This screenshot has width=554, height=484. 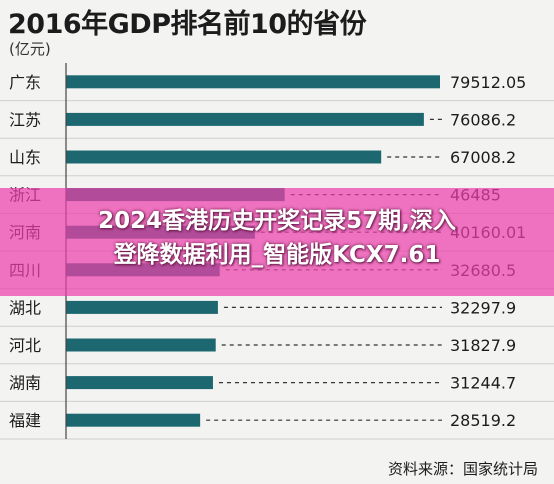 I want to click on overlay-line-2: 登降数据利用_智能版KCX7.61, so click(x=277, y=255).